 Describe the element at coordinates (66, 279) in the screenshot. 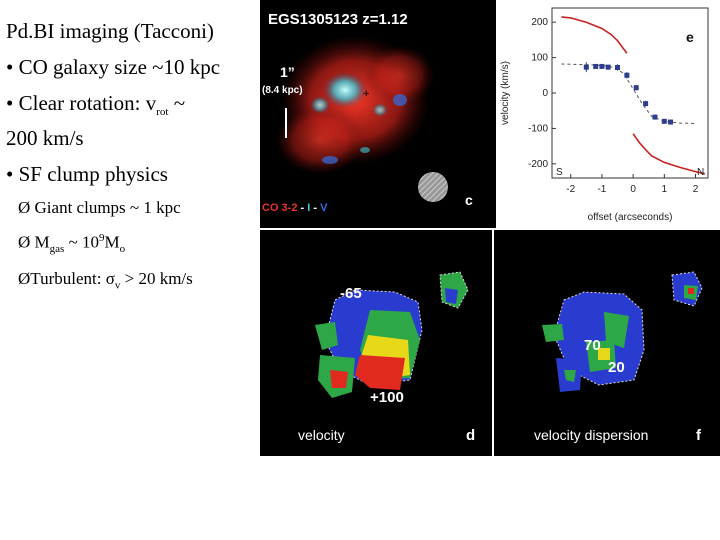

I see `turb-pre: ØTurbulent: σ` at that location.